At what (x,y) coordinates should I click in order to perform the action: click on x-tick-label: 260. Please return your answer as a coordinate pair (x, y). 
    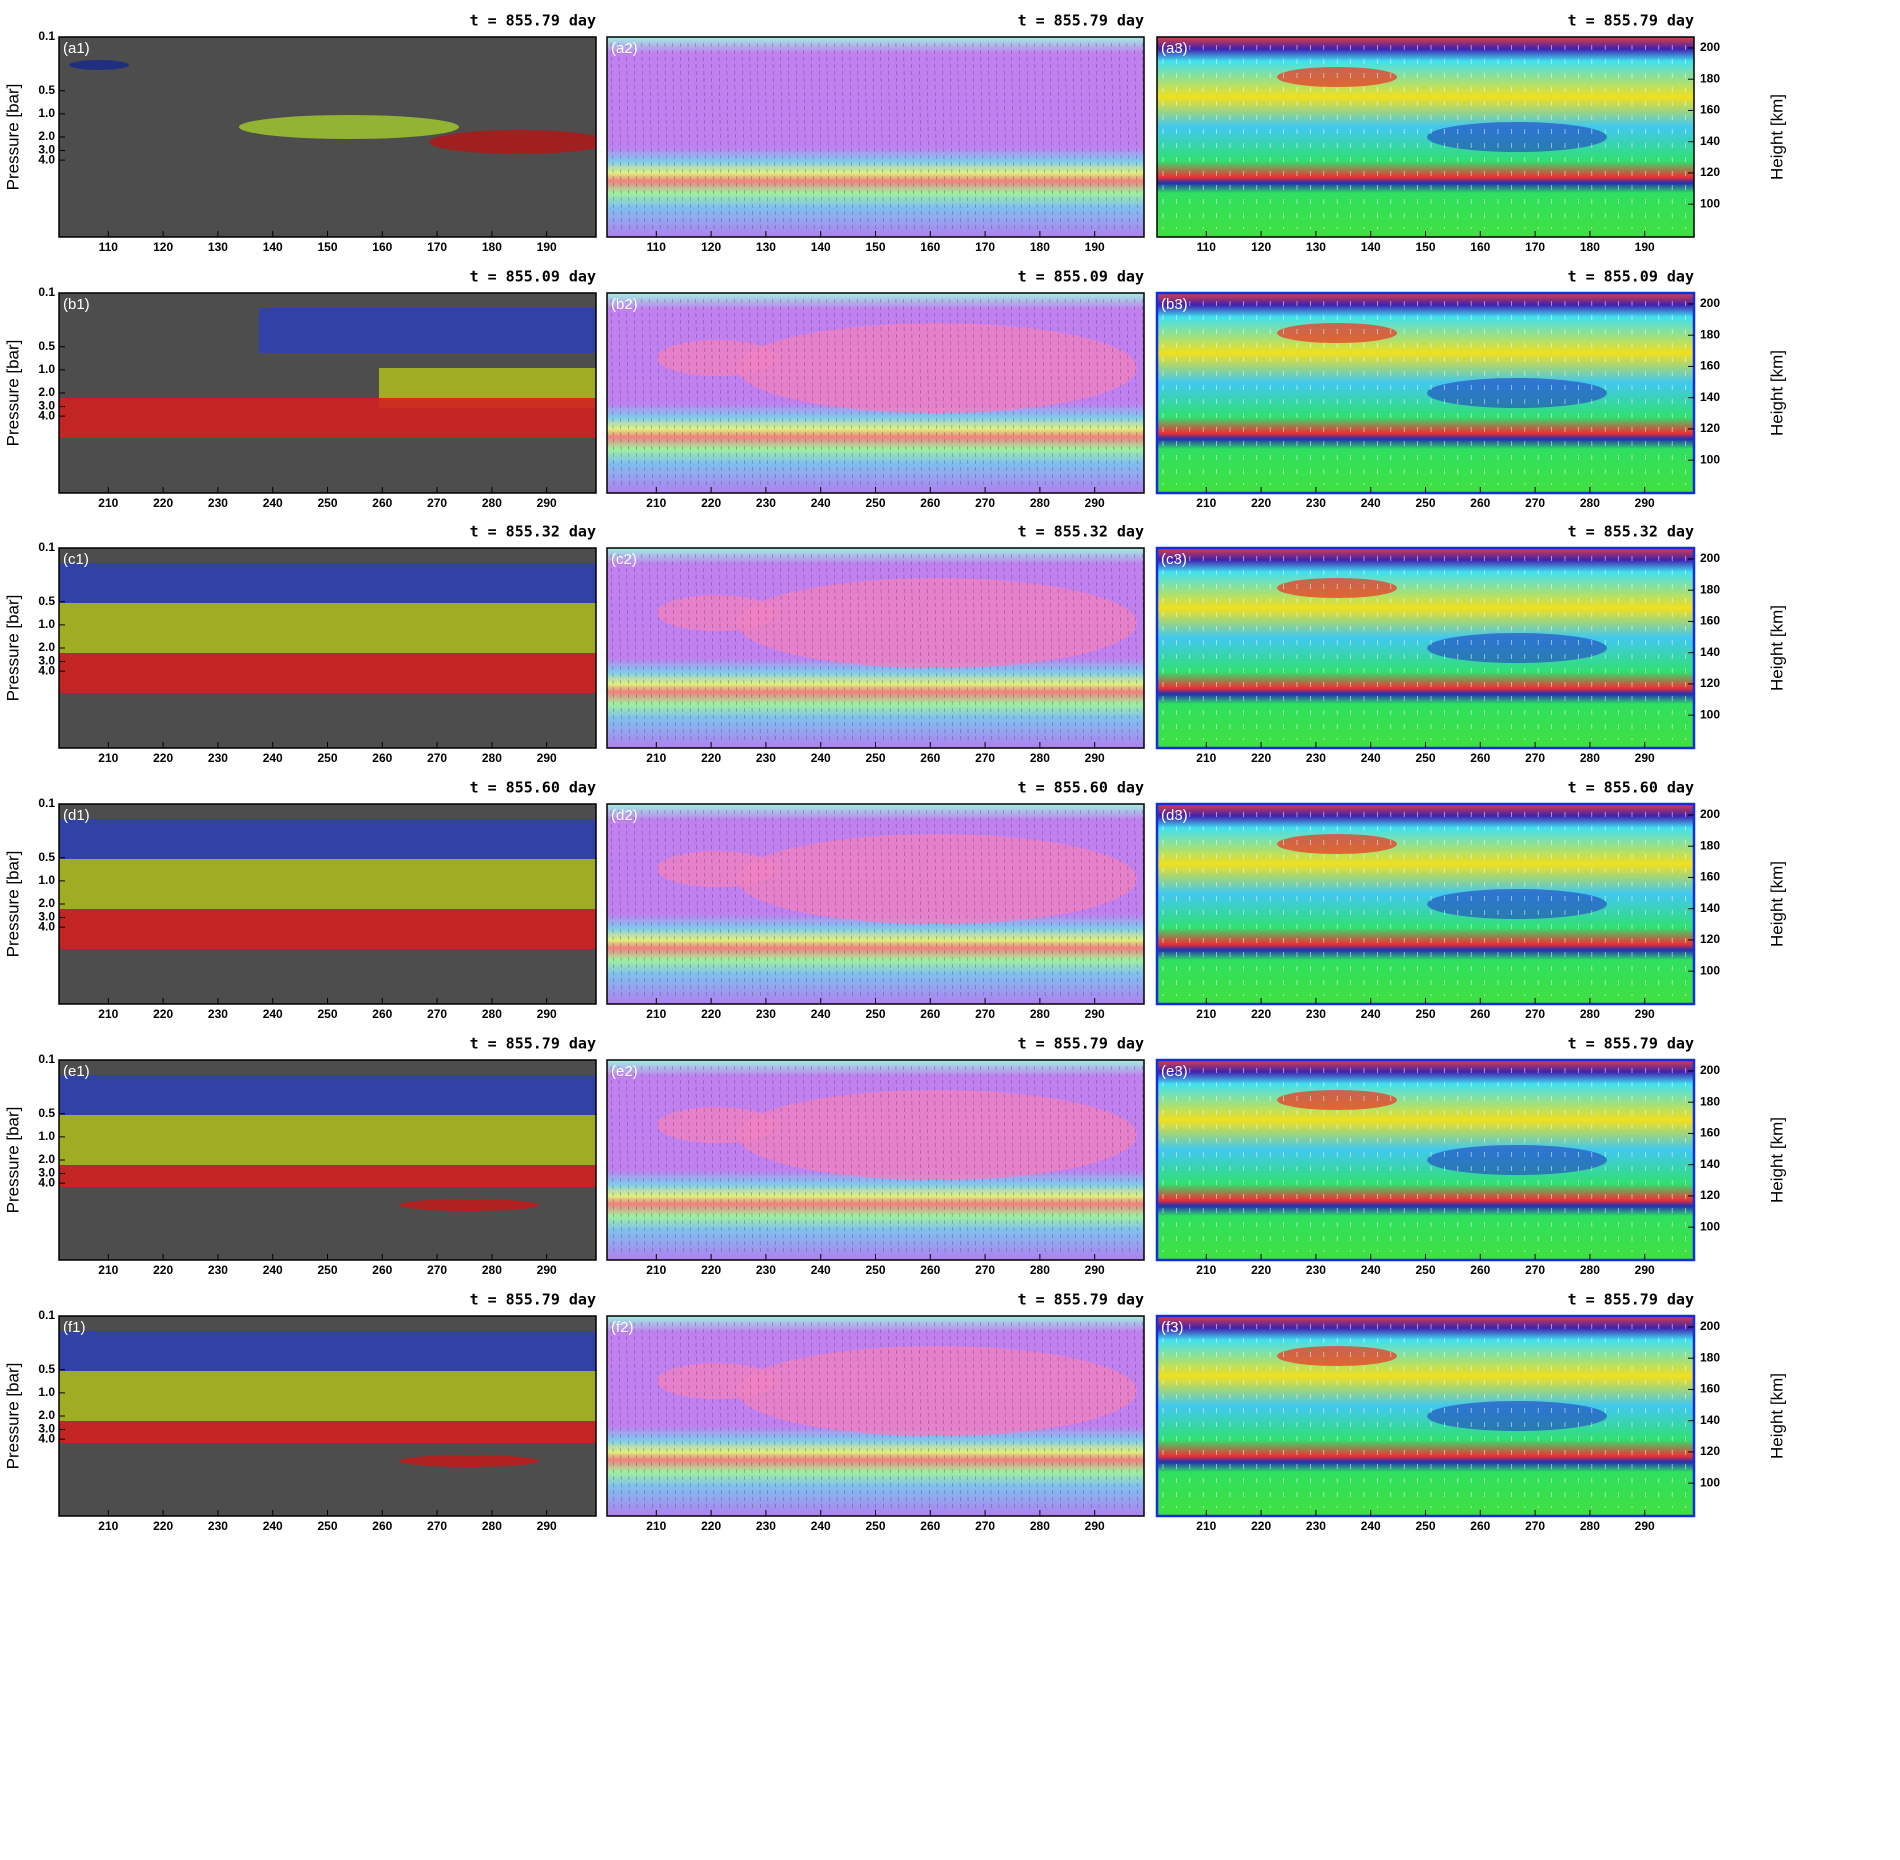
    Looking at the image, I should click on (1480, 1270).